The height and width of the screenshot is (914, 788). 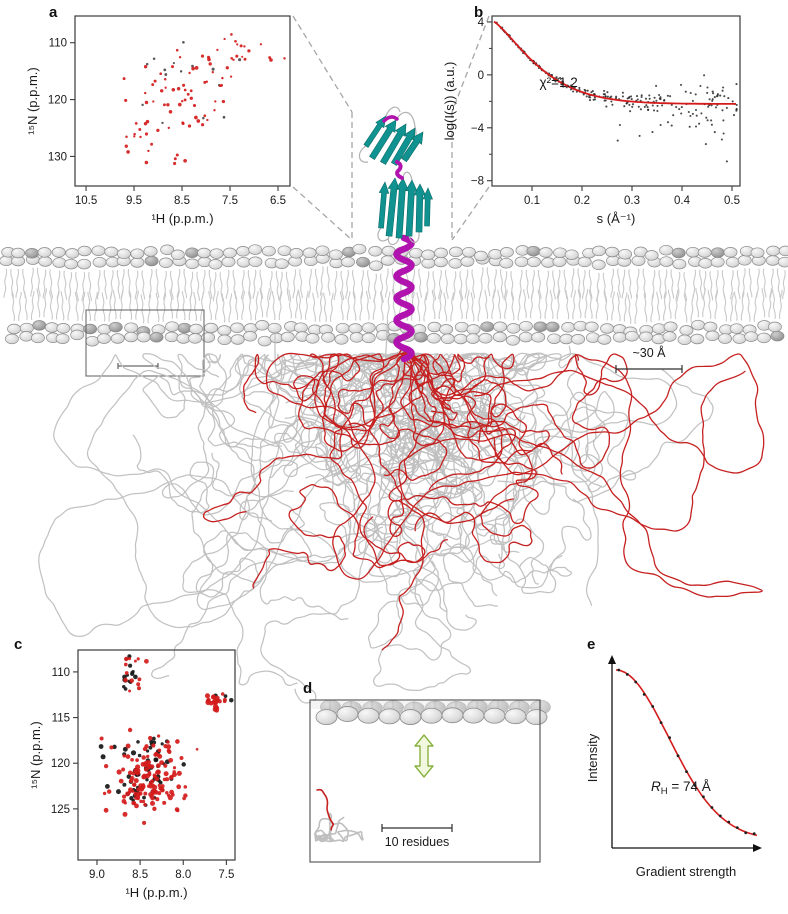 I want to click on dashed-zoom-connectors, so click(x=391, y=128).